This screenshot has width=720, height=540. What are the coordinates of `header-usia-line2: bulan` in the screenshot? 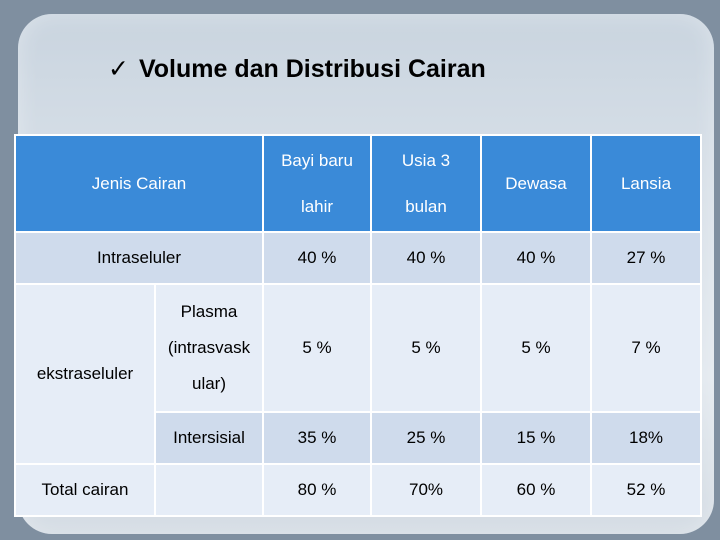 It's located at (426, 206).